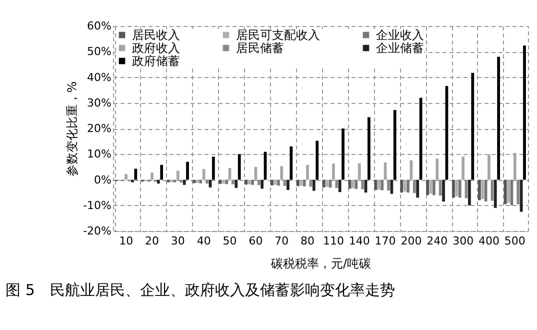  What do you see at coordinates (489, 241) in the screenshot?
I see `x-tick-label: 400` at bounding box center [489, 241].